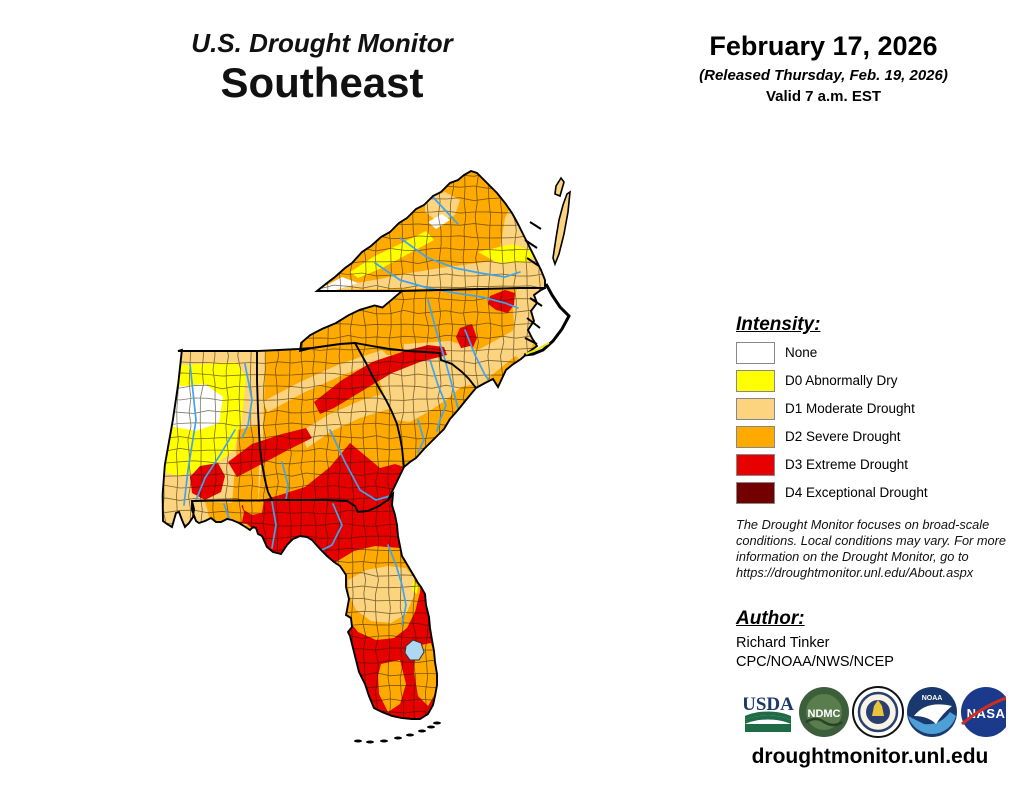 The image size is (1024, 791). What do you see at coordinates (824, 714) in the screenshot?
I see `svg-text: NDMC` at bounding box center [824, 714].